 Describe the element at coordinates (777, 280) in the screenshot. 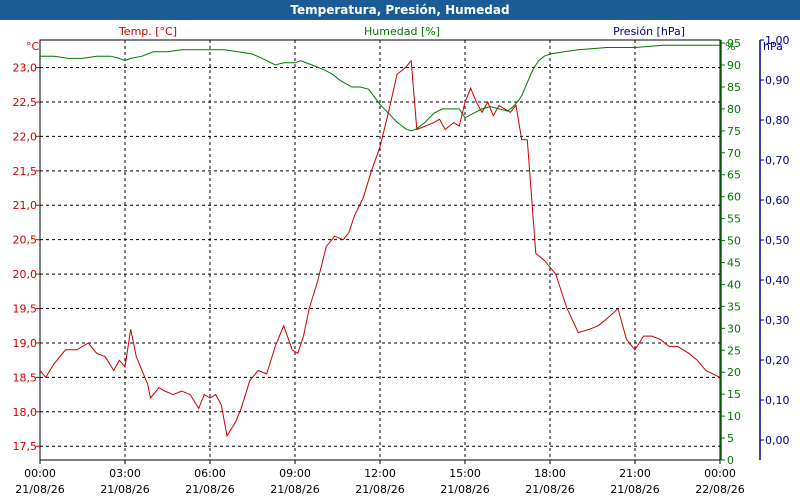

I see `pressure-tick-label: 0,40` at that location.